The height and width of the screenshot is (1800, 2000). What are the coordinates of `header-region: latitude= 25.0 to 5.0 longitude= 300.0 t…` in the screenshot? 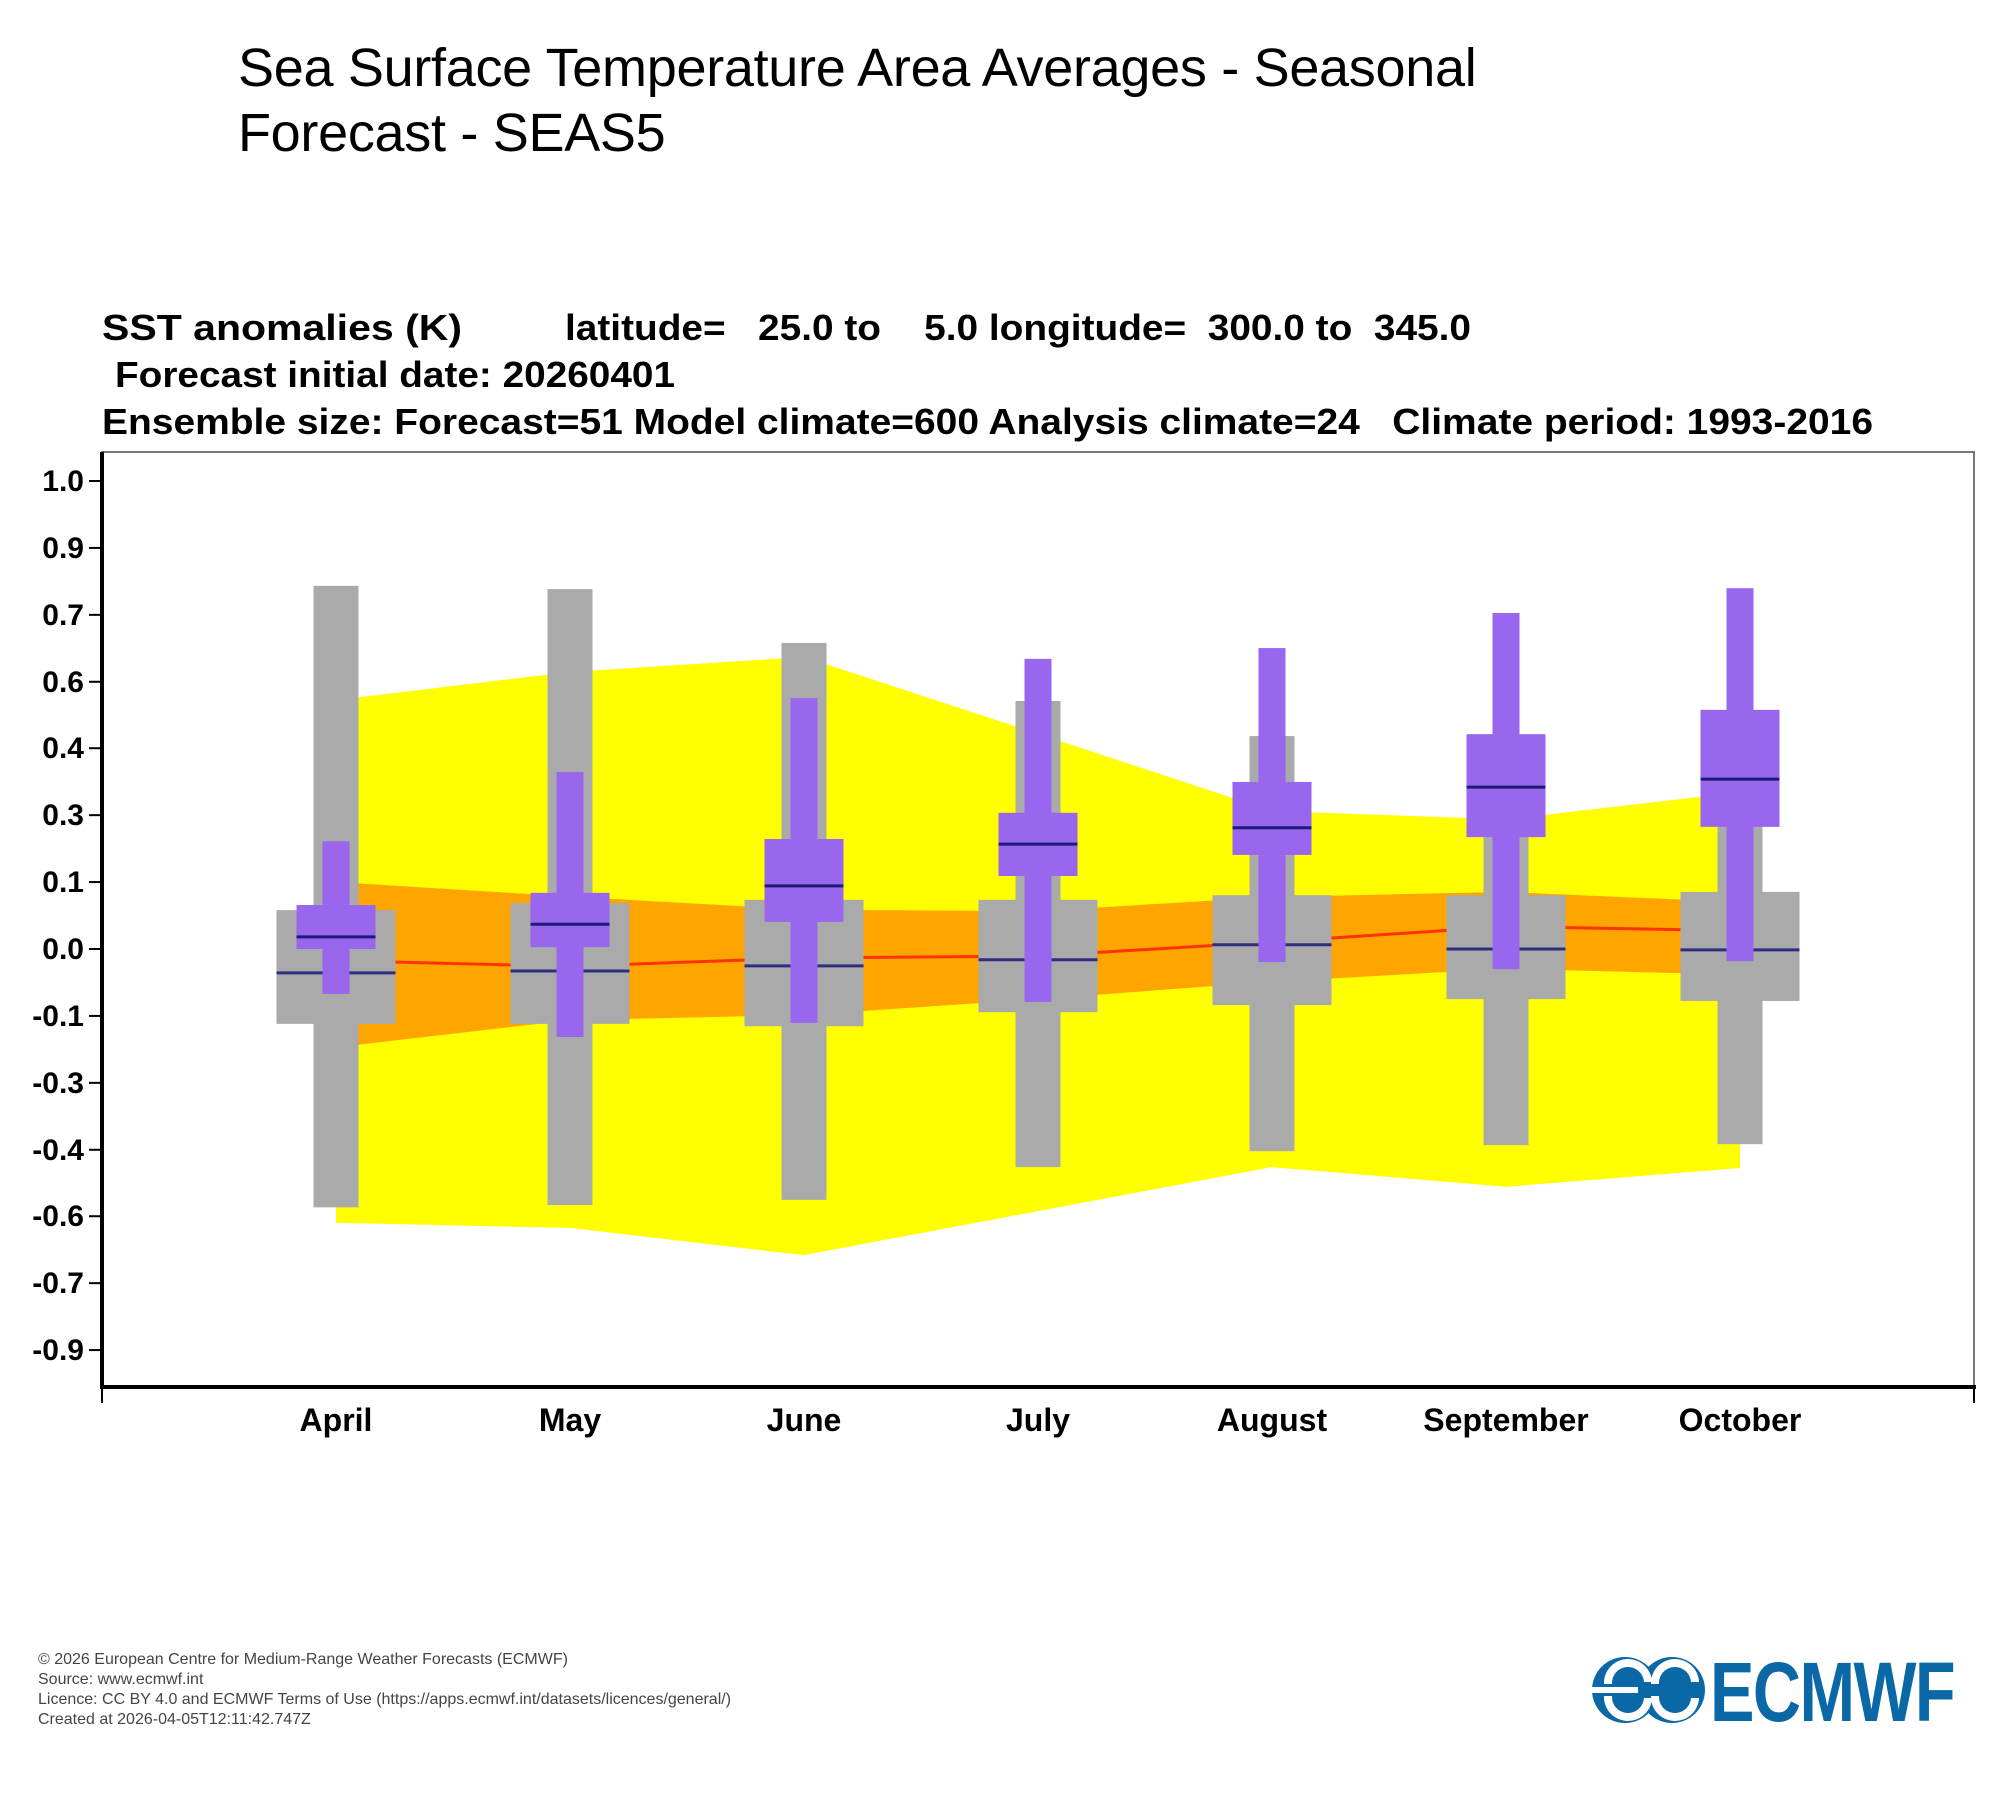 It's located at (1018, 327).